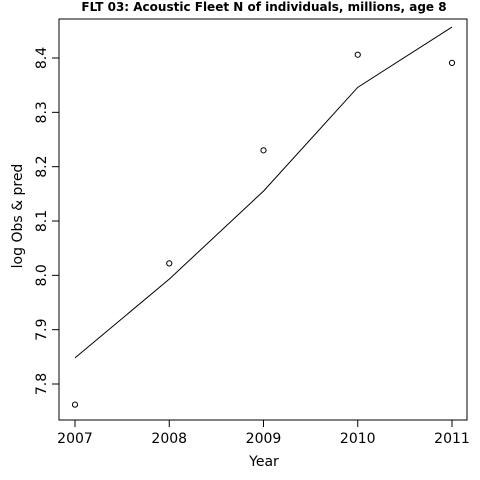  Describe the element at coordinates (42, 58) in the screenshot. I see `y-tick-label: 8.4` at that location.